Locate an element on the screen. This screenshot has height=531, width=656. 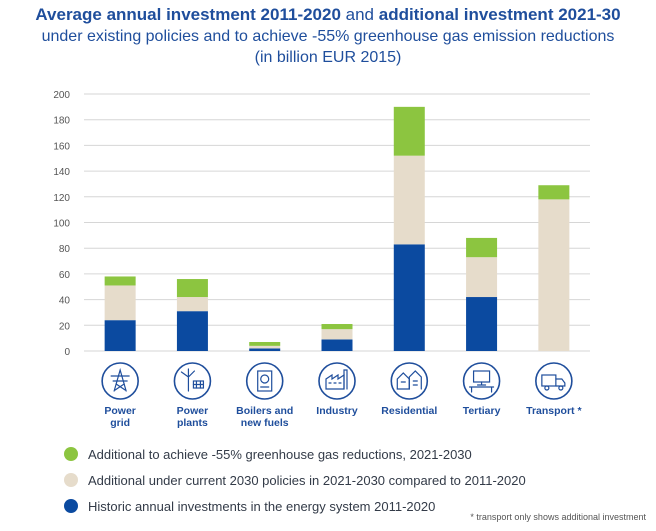
x-tick-label: Power grid is located at coordinates (120, 417).